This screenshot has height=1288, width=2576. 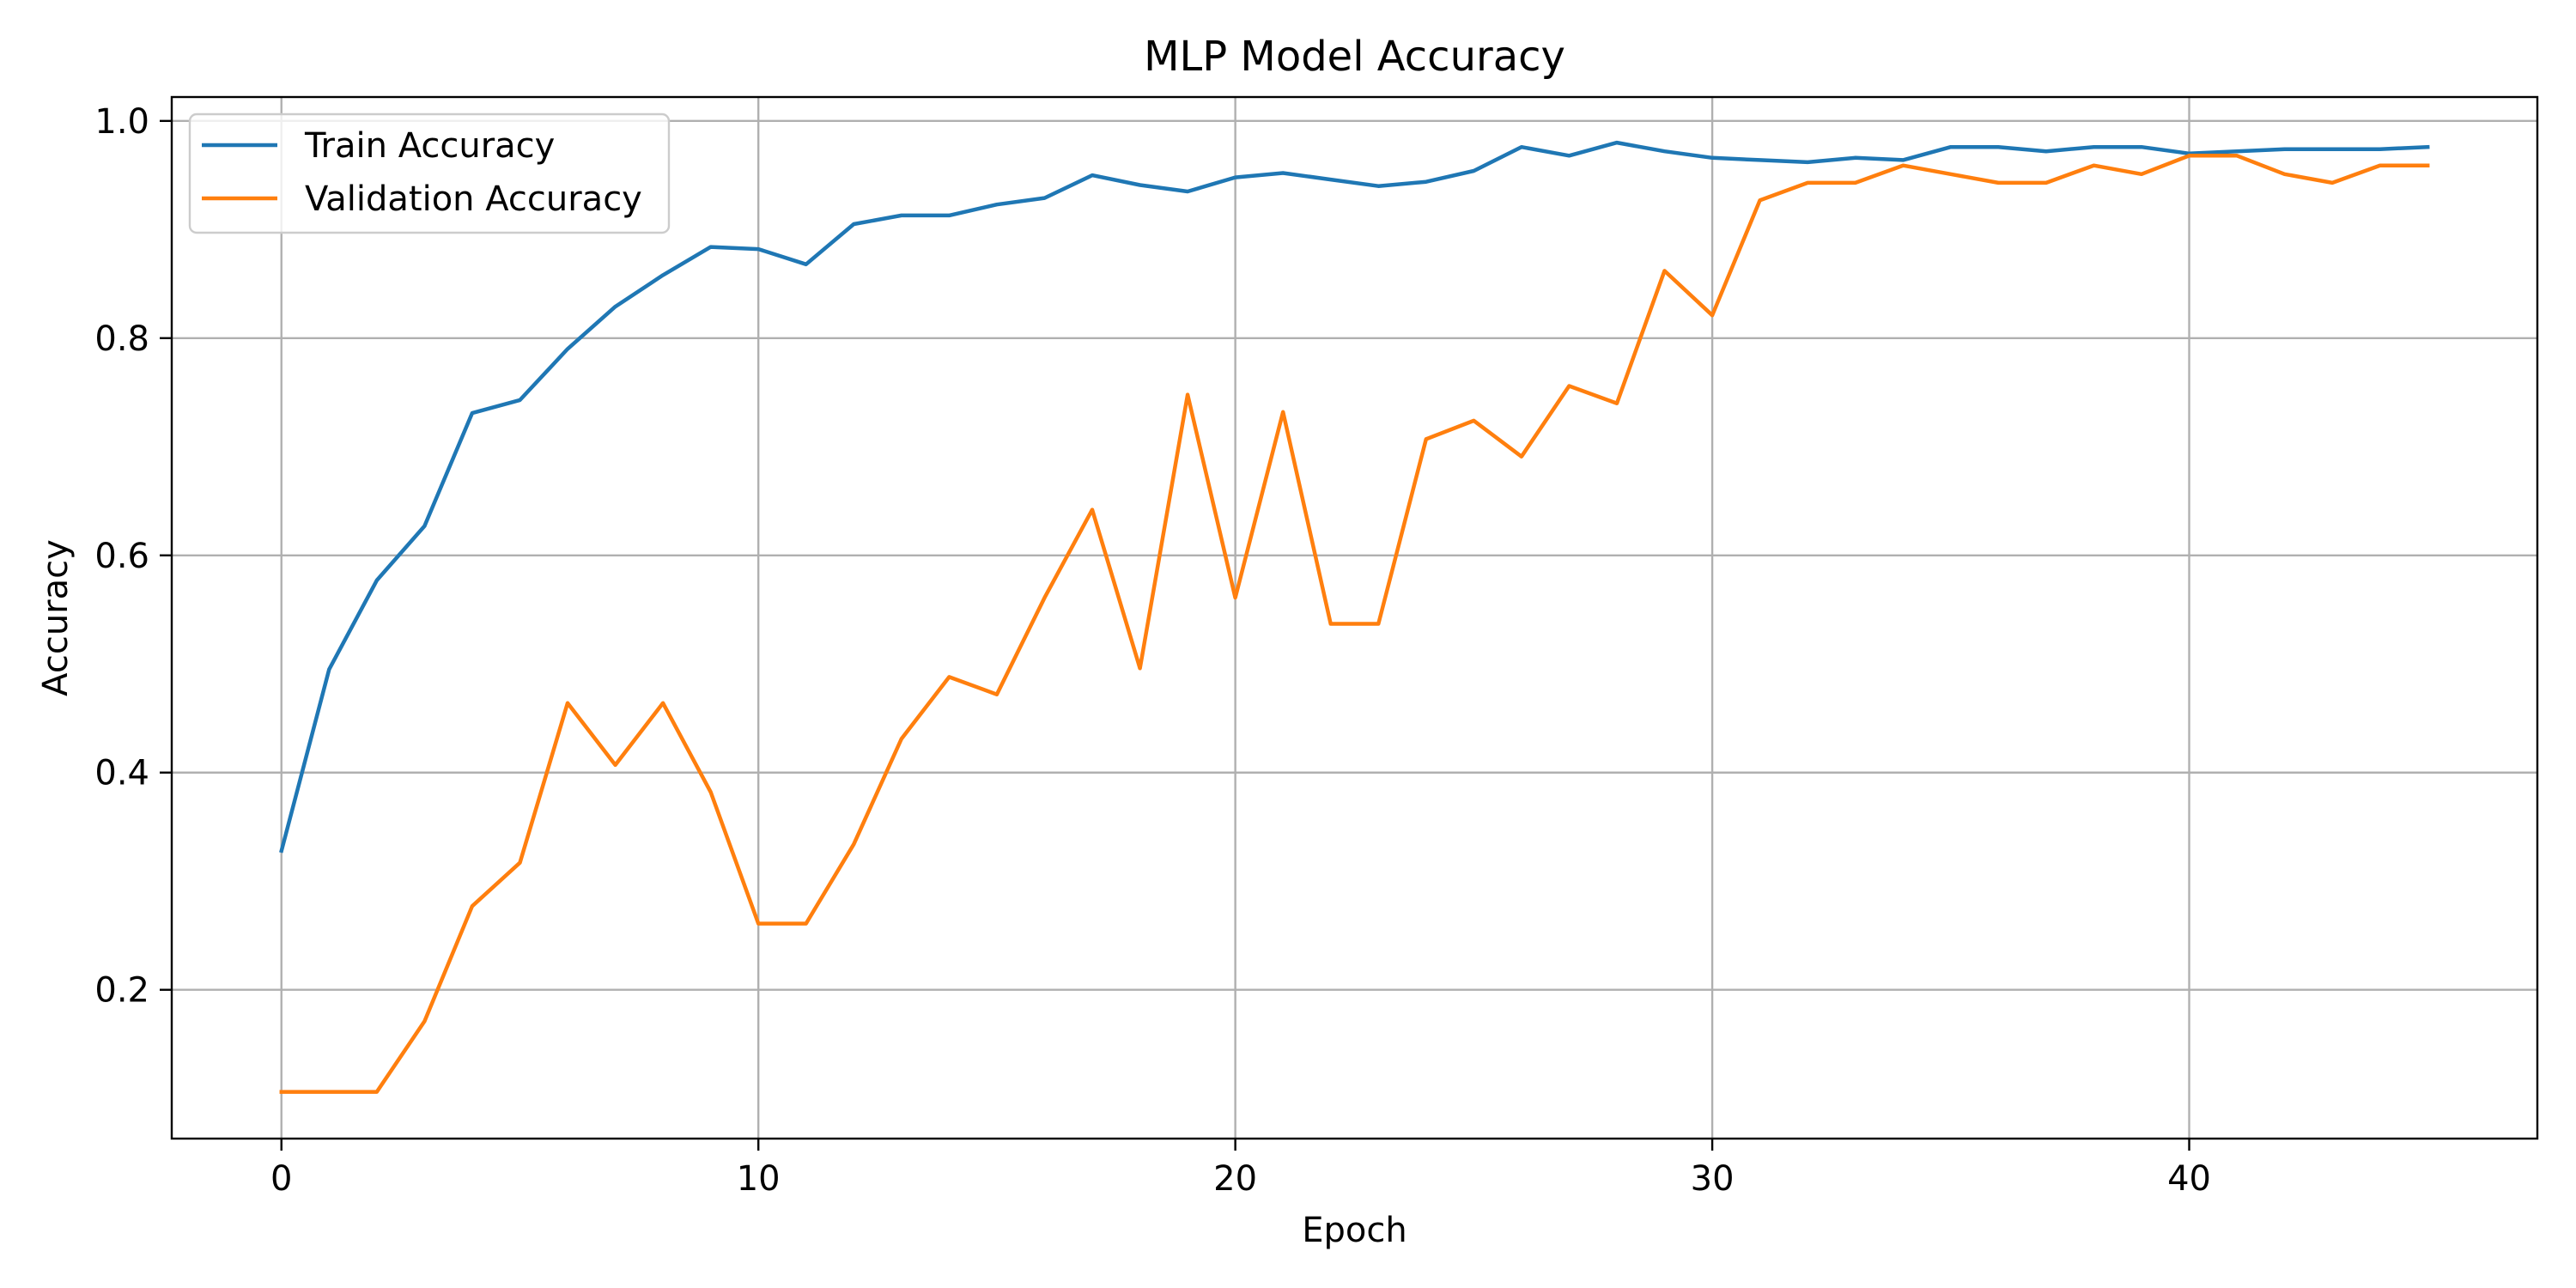 I want to click on y-tick-label: 0.6, so click(x=122, y=556).